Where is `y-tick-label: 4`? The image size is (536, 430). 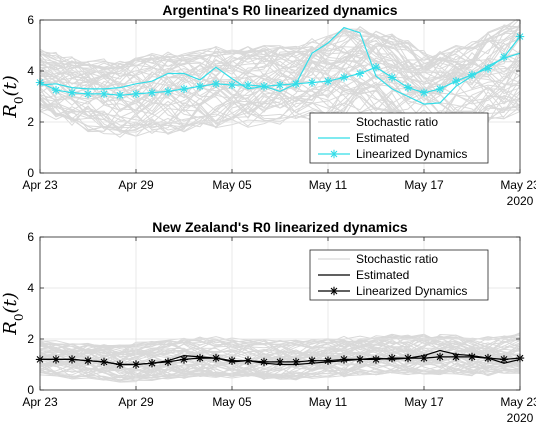 y-tick-label: 4 is located at coordinates (30, 288).